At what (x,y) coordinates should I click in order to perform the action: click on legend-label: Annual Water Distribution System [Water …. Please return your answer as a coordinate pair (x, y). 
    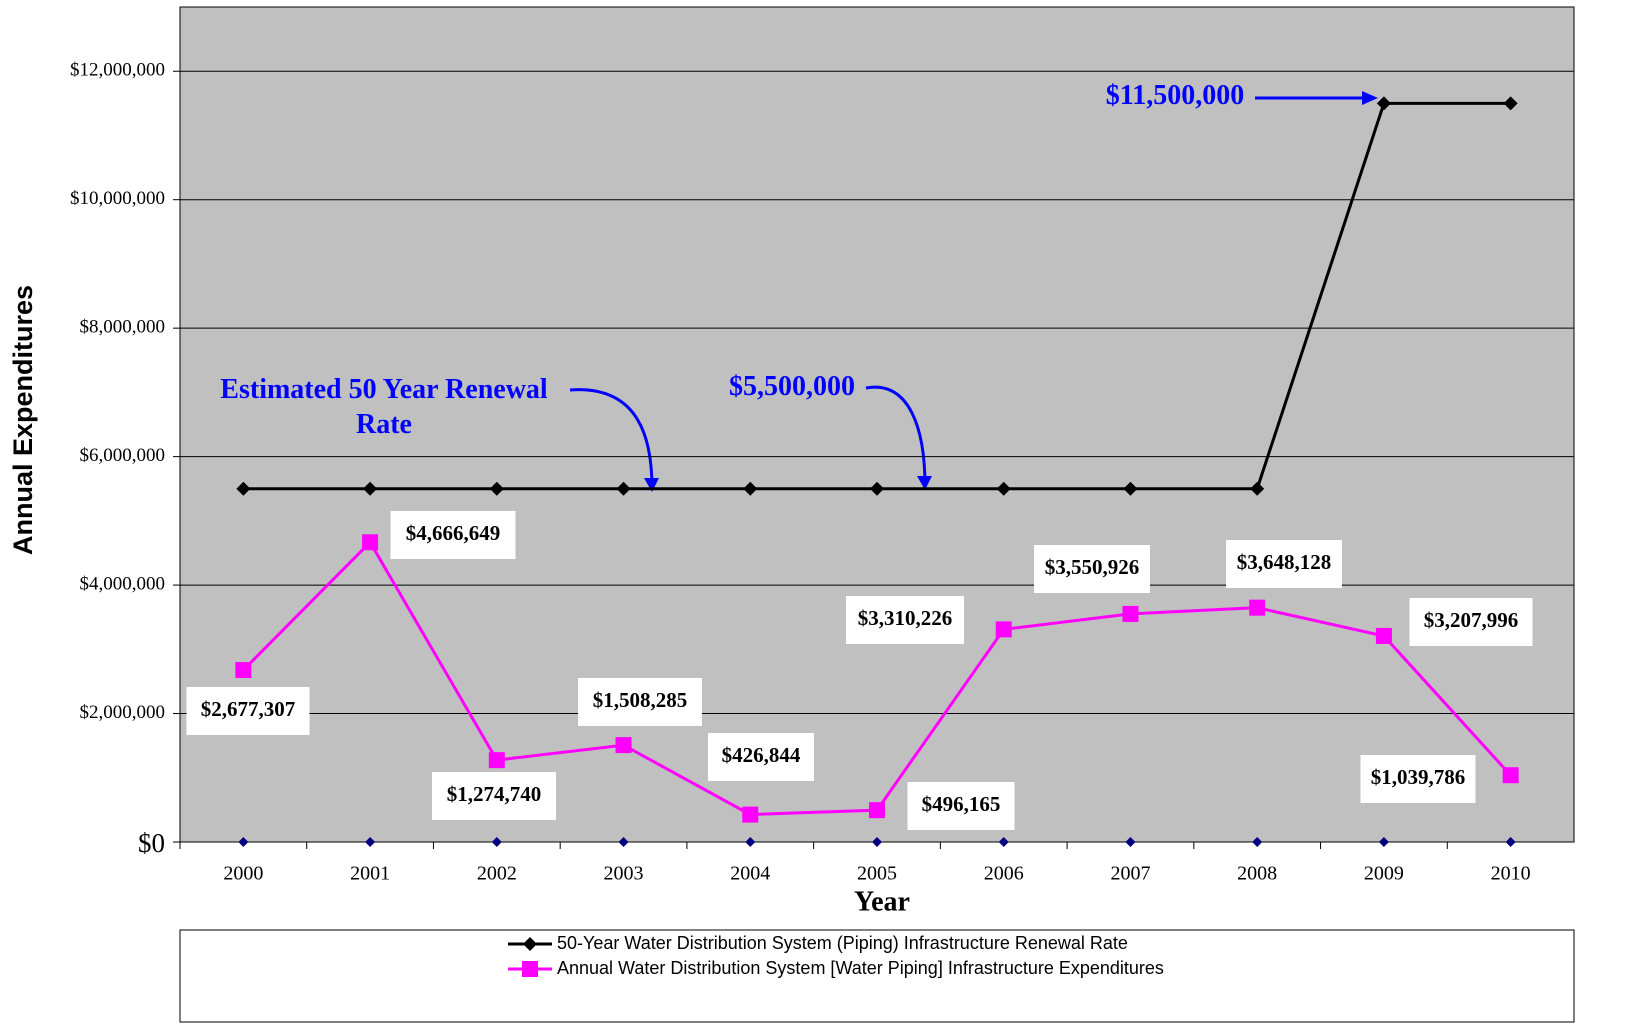
    Looking at the image, I should click on (860, 968).